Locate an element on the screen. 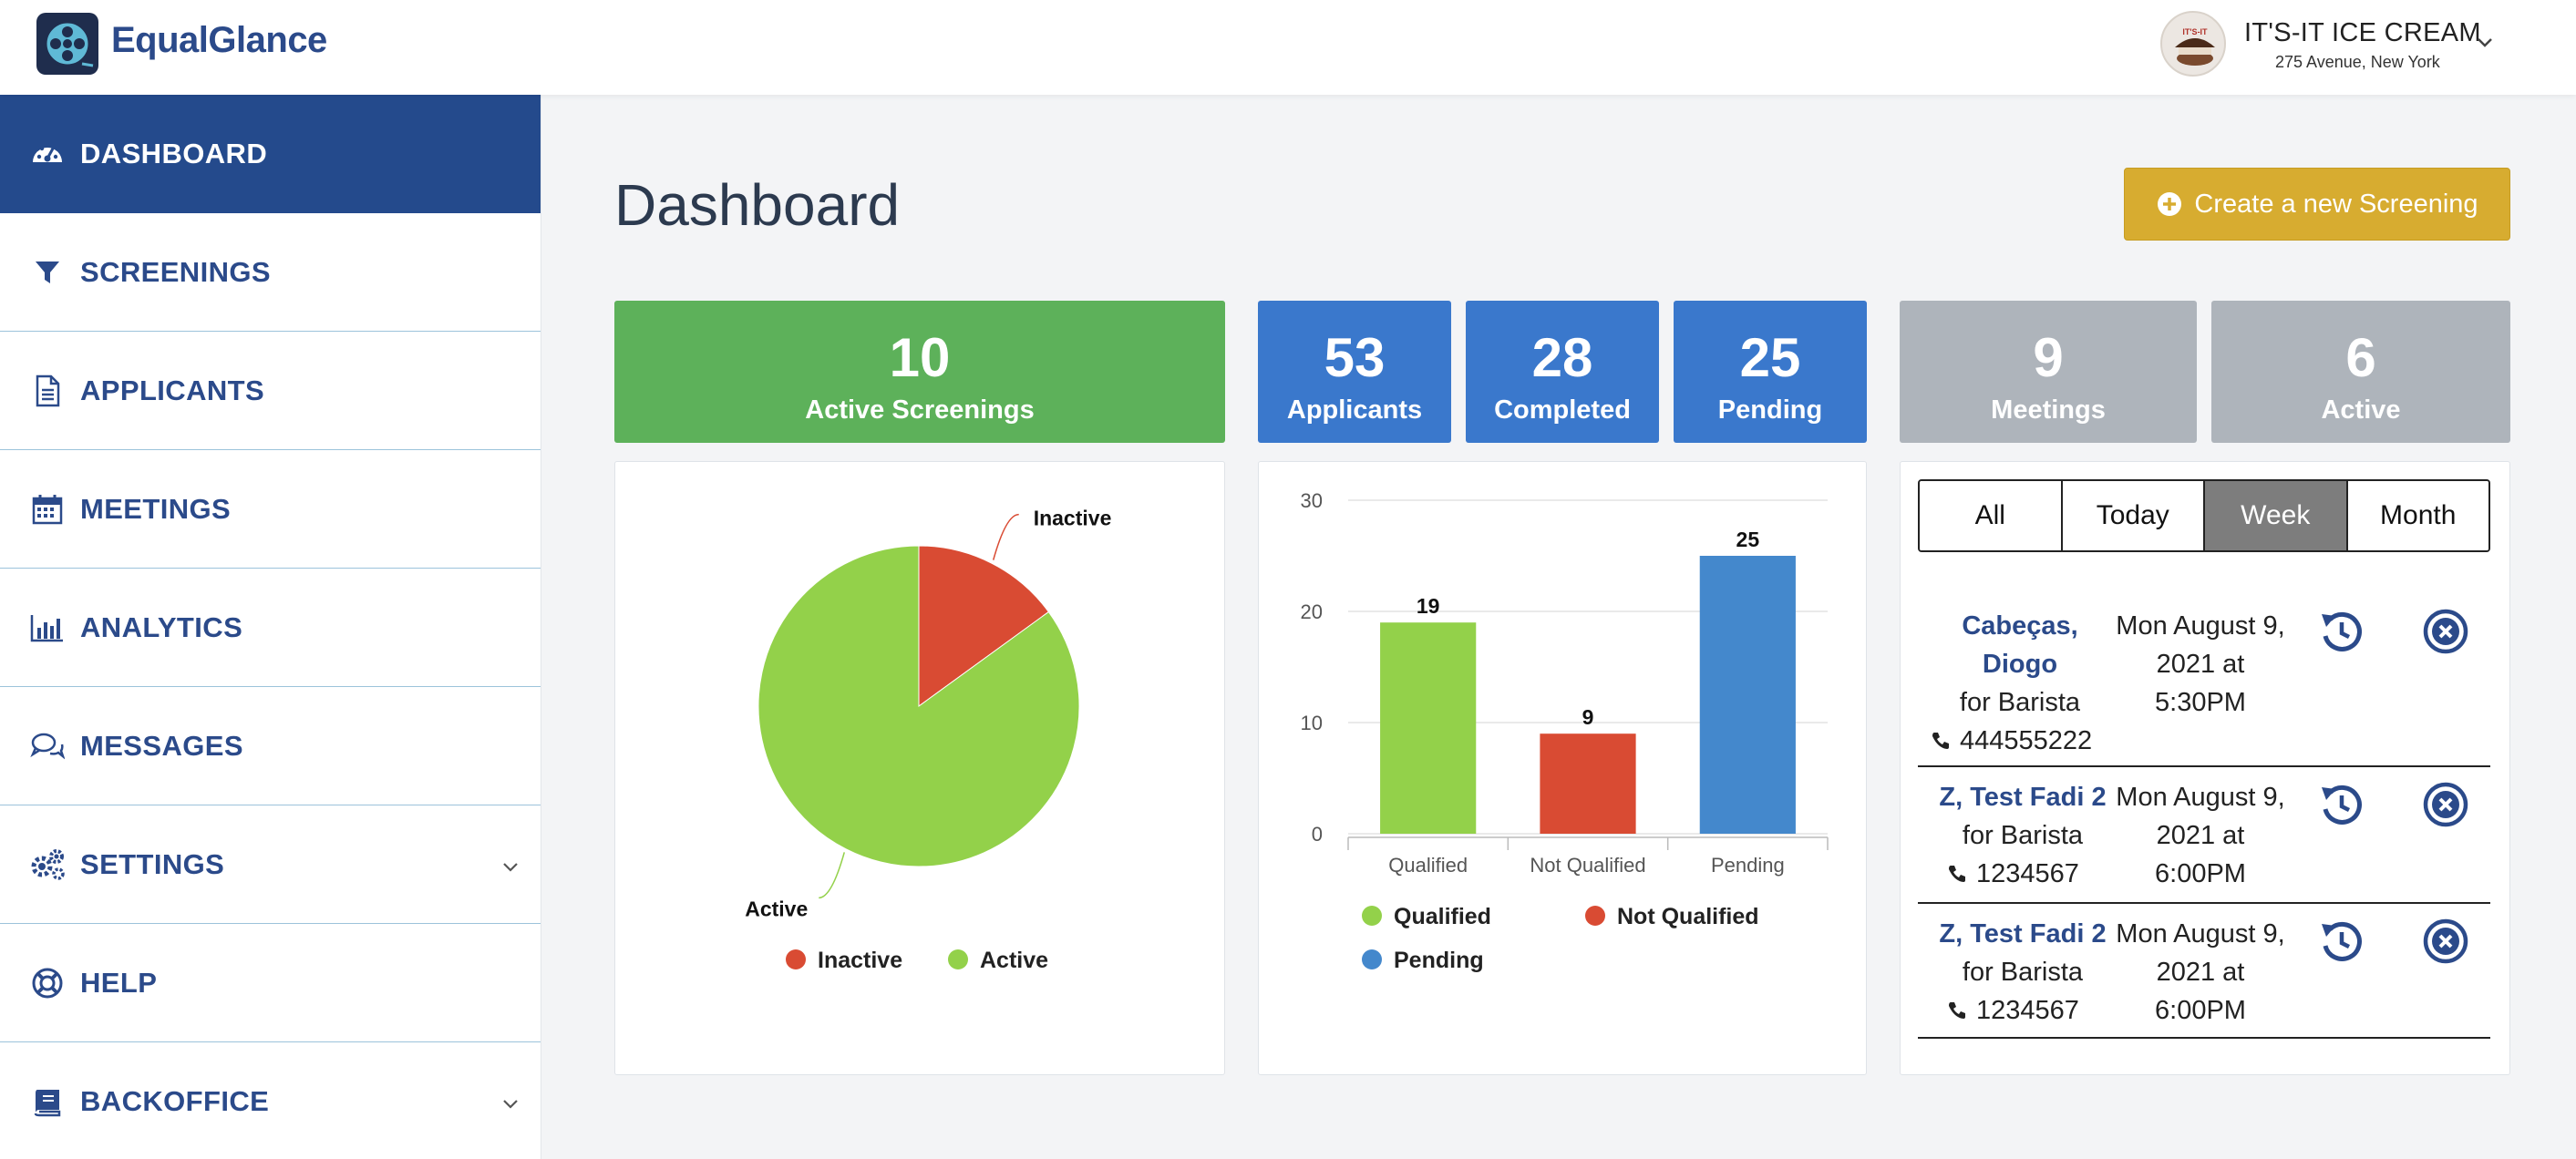 The image size is (2576, 1159). tab-today: Today is located at coordinates (2133, 515).